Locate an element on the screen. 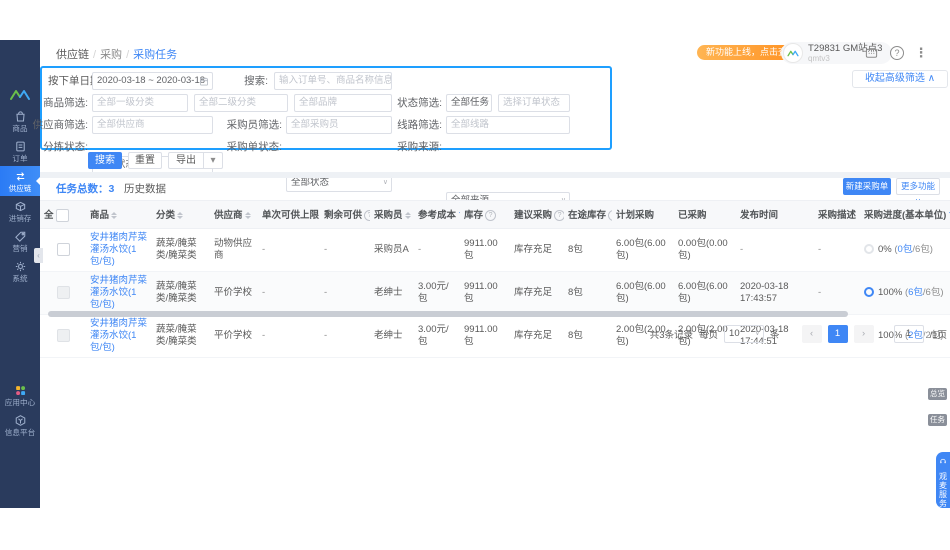  tab-task-total: 任务总数：3 is located at coordinates (85, 189).